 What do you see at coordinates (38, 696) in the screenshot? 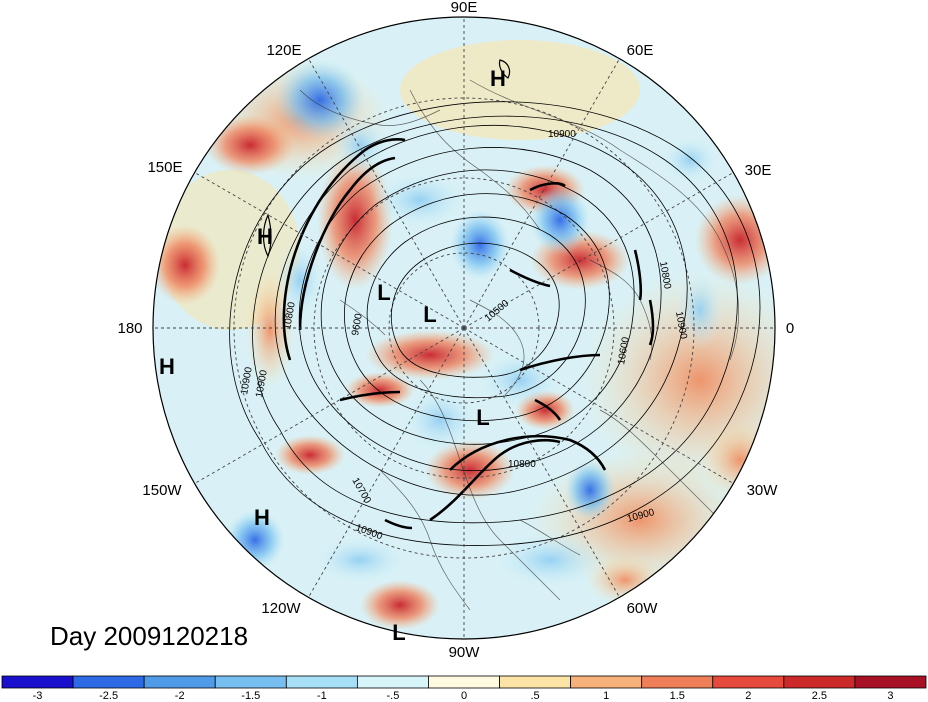
I see `colorbar-label: -3` at bounding box center [38, 696].